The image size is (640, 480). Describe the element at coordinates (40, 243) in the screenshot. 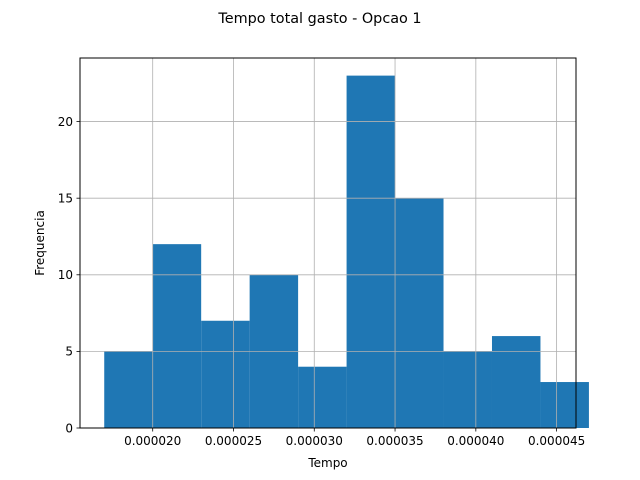

I see `y-axis-label: Frequencia` at that location.